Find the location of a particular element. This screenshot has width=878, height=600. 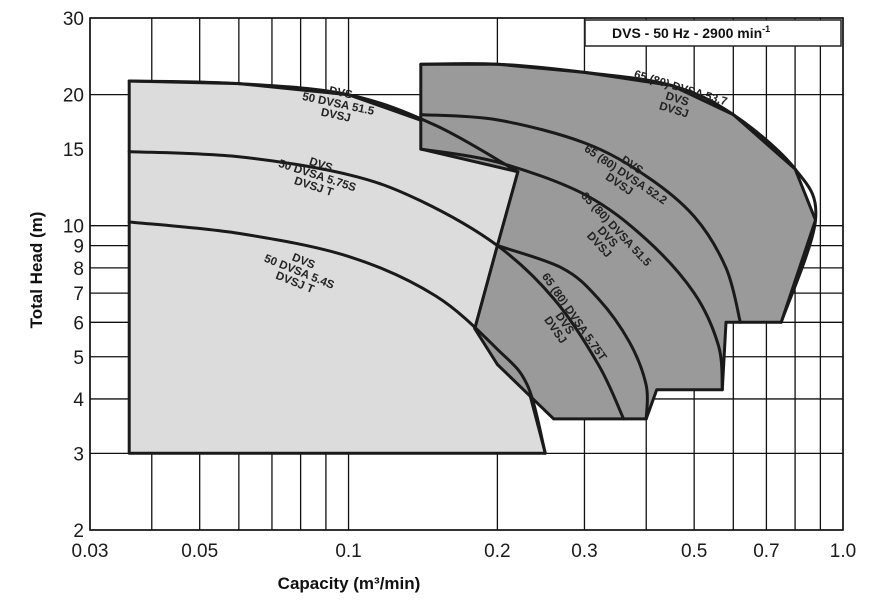

chart-title-box: DVS - 50 Hz - 2900 min-1 is located at coordinates (713, 33).